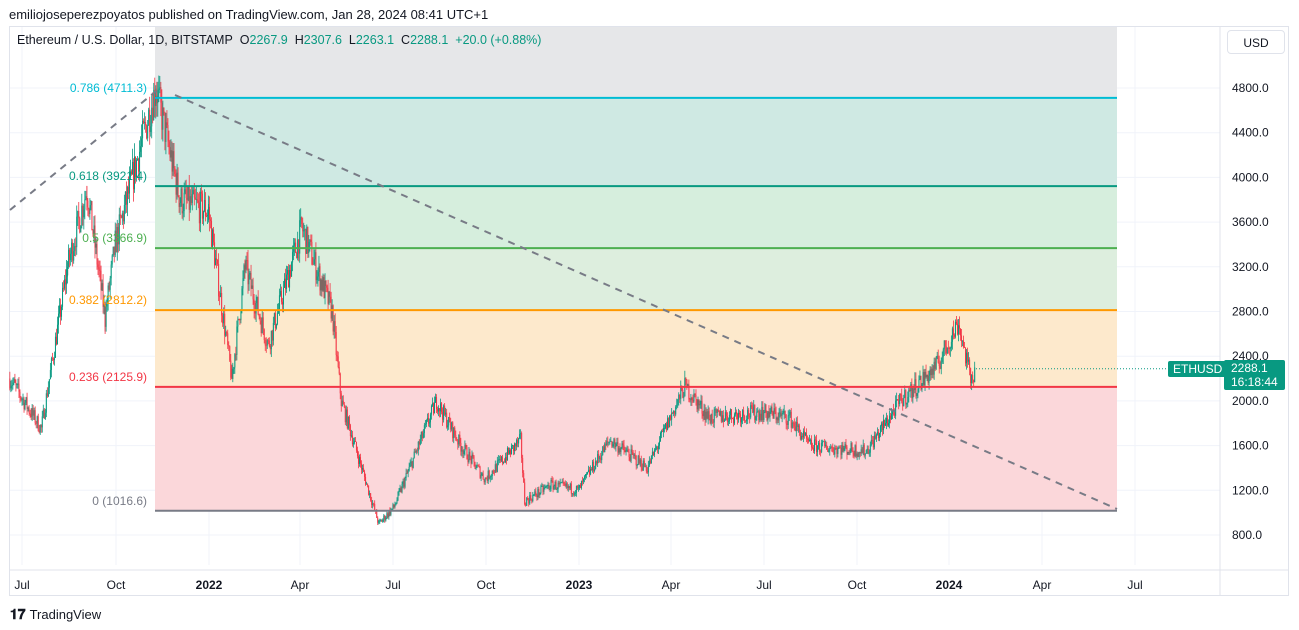 The width and height of the screenshot is (1299, 630). I want to click on last-price: 2288.1, so click(1249, 368).